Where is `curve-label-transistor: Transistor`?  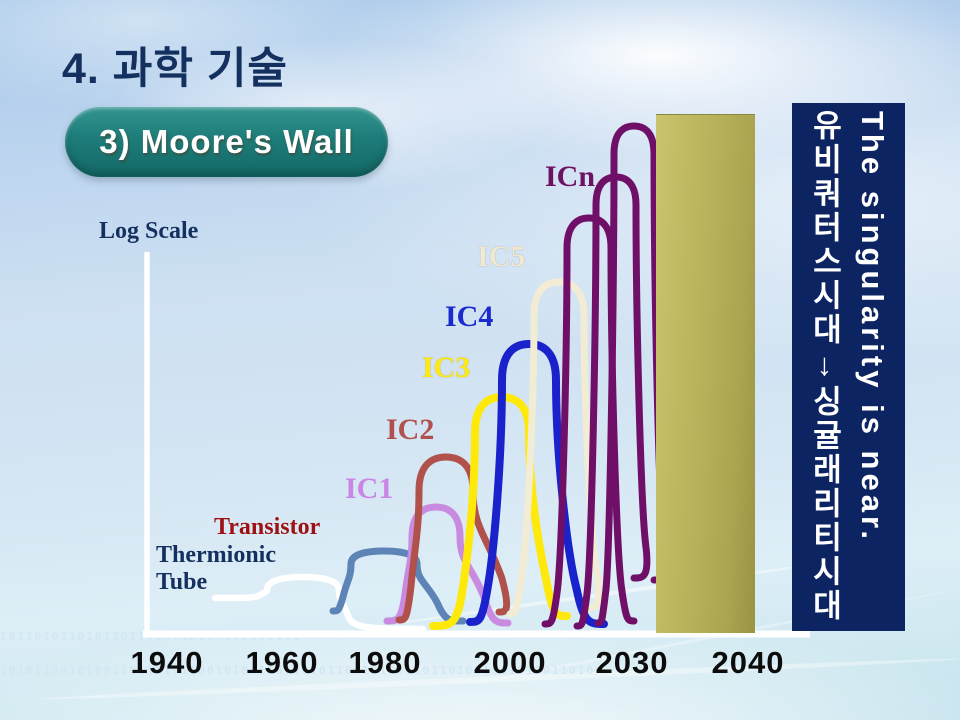
curve-label-transistor: Transistor is located at coordinates (267, 527).